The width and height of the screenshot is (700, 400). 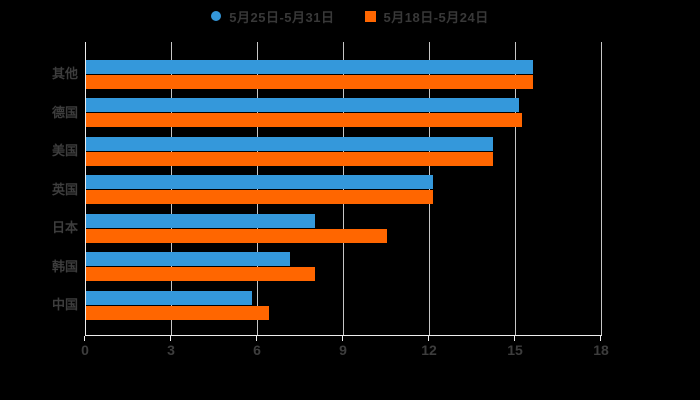 What do you see at coordinates (64, 189) in the screenshot?
I see `y-category-label: 英国` at bounding box center [64, 189].